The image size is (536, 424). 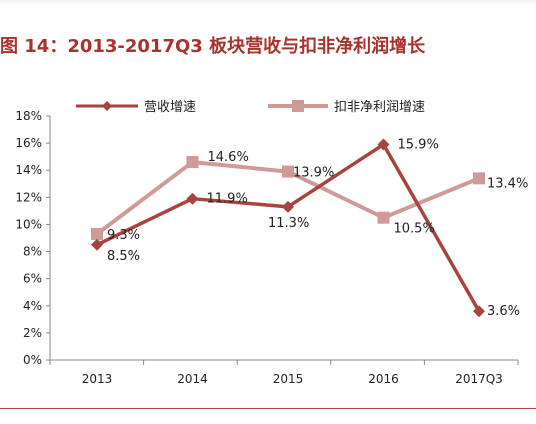 What do you see at coordinates (32, 306) in the screenshot?
I see `y-tick-label: 4%` at bounding box center [32, 306].